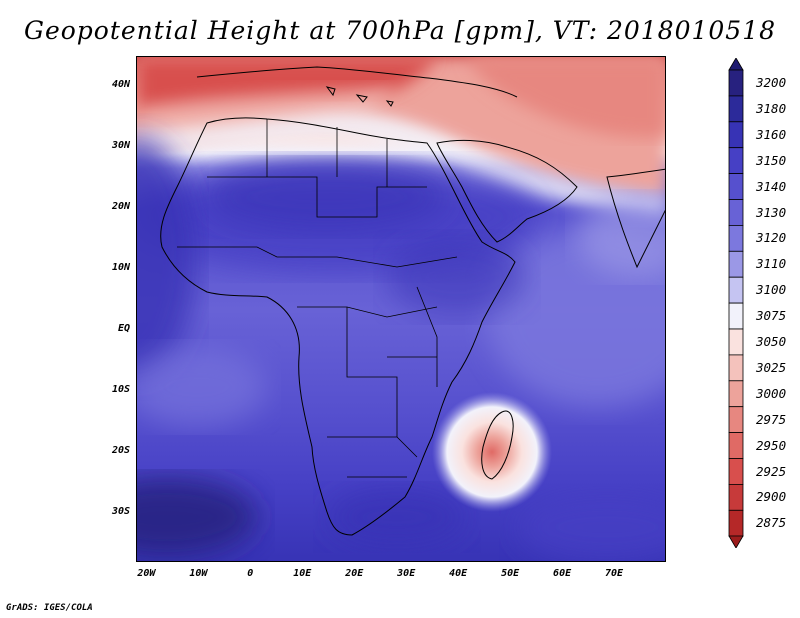  Describe the element at coordinates (412, 336) in the screenshot. I see `border-east` at that location.